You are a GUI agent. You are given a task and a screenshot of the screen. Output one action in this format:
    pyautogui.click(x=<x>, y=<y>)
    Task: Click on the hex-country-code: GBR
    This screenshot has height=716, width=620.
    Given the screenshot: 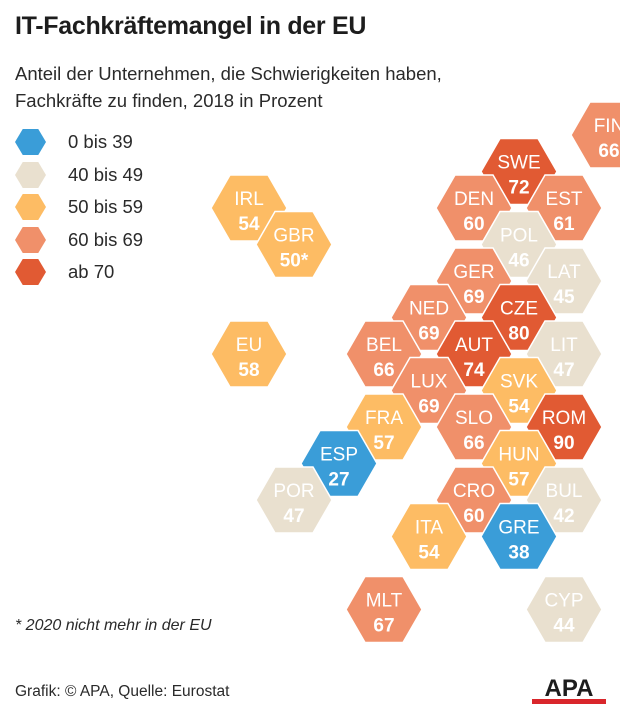 What is the action you would take?
    pyautogui.click(x=293, y=236)
    